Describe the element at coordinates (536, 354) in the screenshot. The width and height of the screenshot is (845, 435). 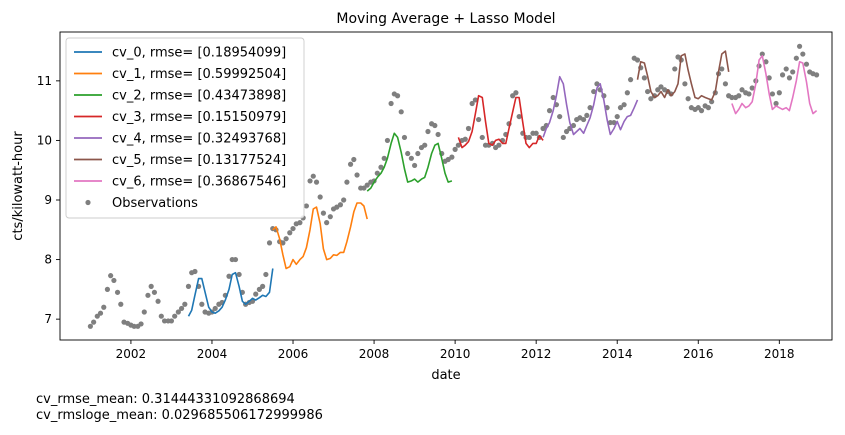
I see `x-tick-label: 2012` at that location.